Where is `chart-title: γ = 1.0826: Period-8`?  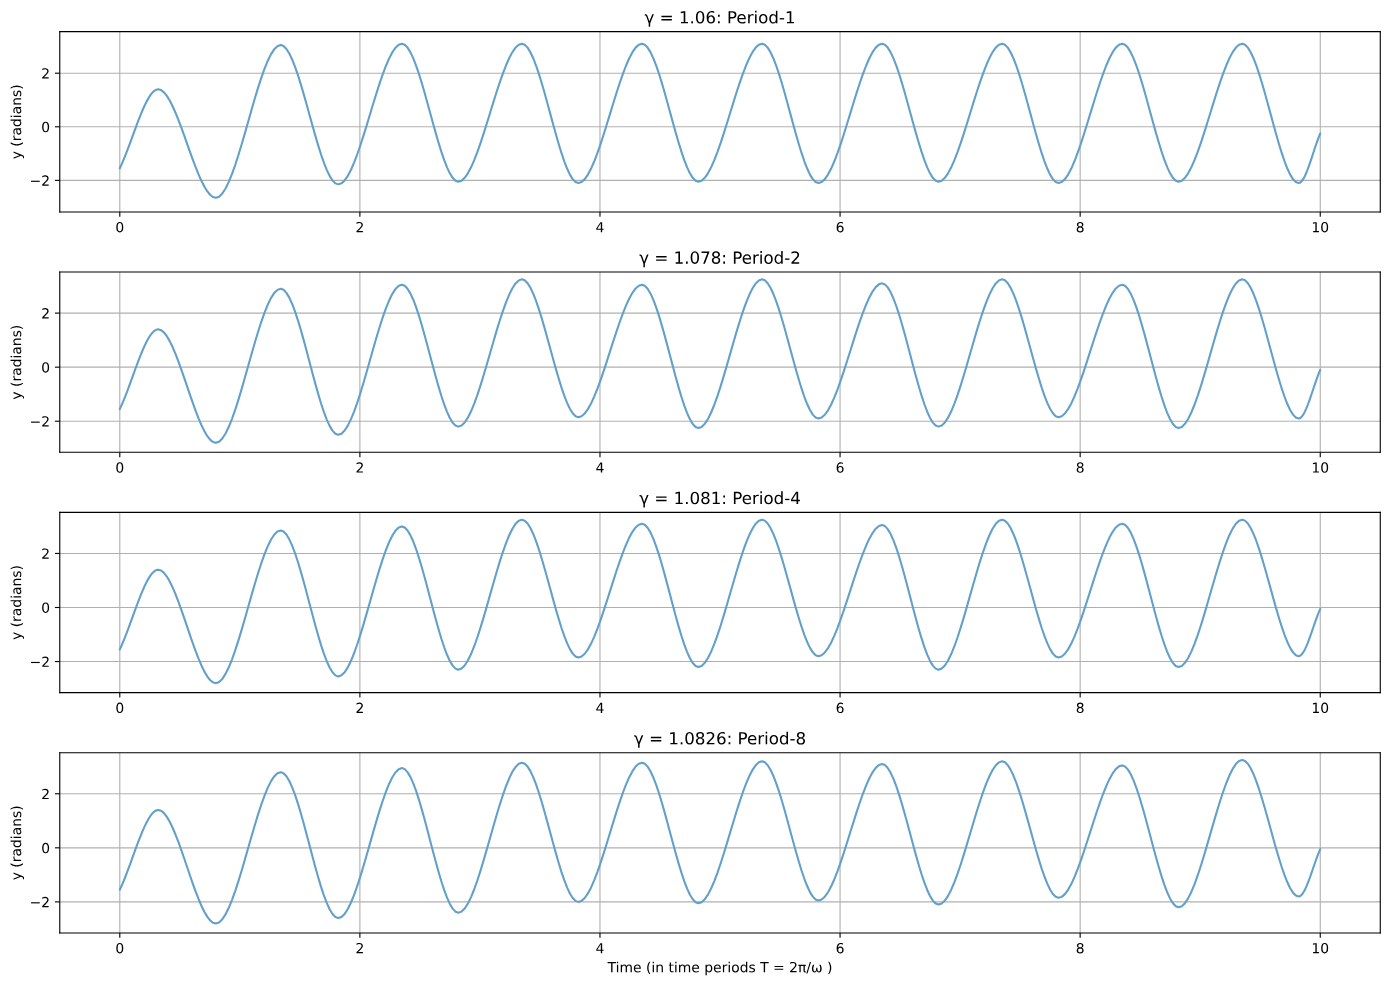 chart-title: γ = 1.0826: Period-8 is located at coordinates (719, 739).